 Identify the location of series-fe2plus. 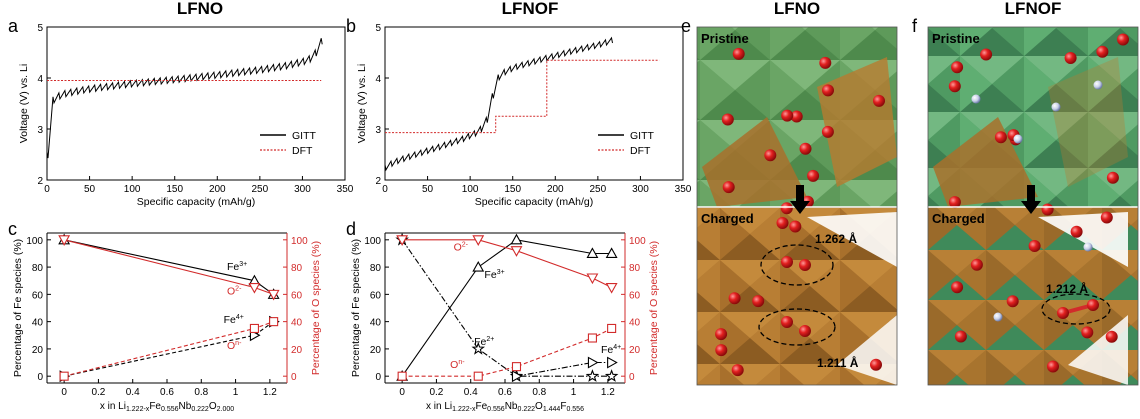
(507, 307).